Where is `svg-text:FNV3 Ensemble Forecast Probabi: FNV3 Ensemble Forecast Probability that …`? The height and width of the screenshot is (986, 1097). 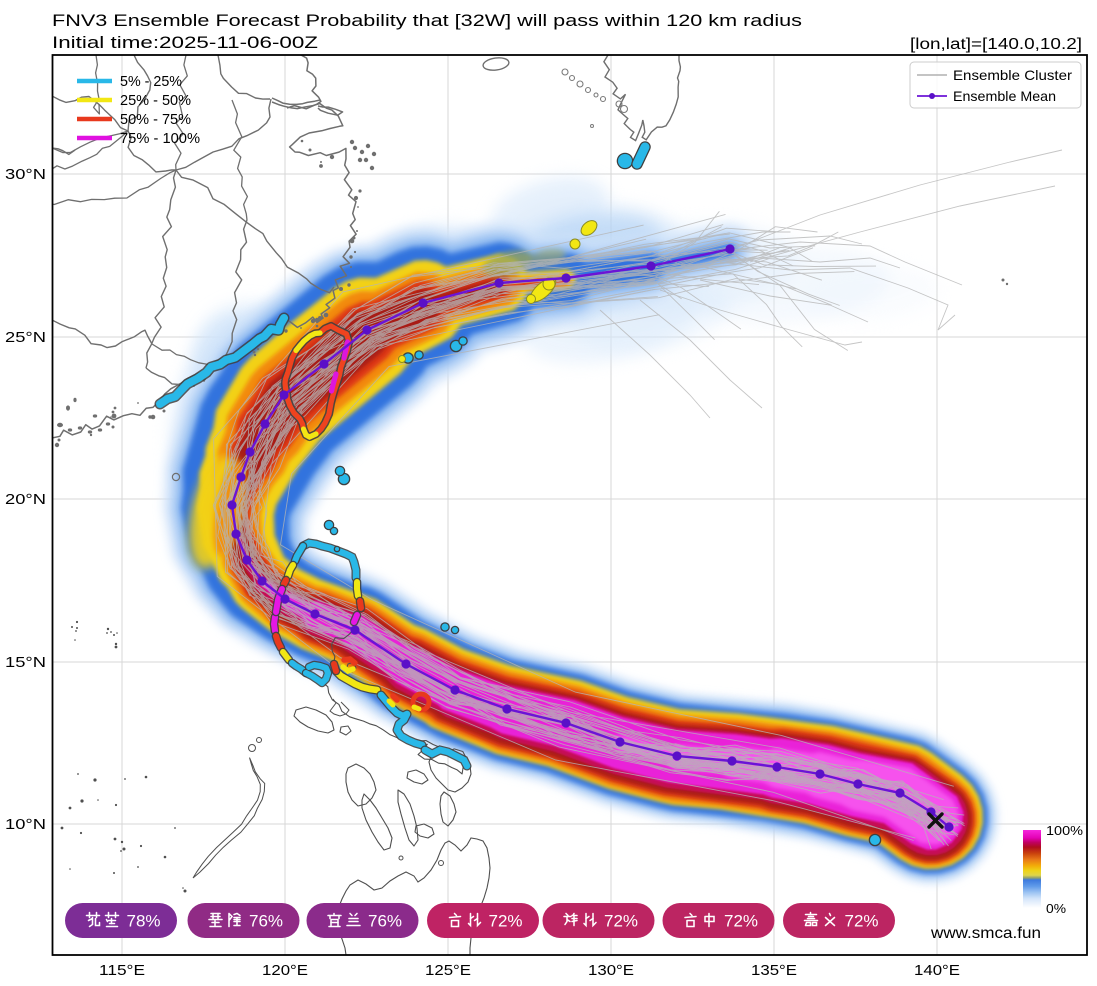 svg-text:FNV3 Ensemble Forecast Probabi: FNV3 Ensemble Forecast Probability that … is located at coordinates (427, 21).